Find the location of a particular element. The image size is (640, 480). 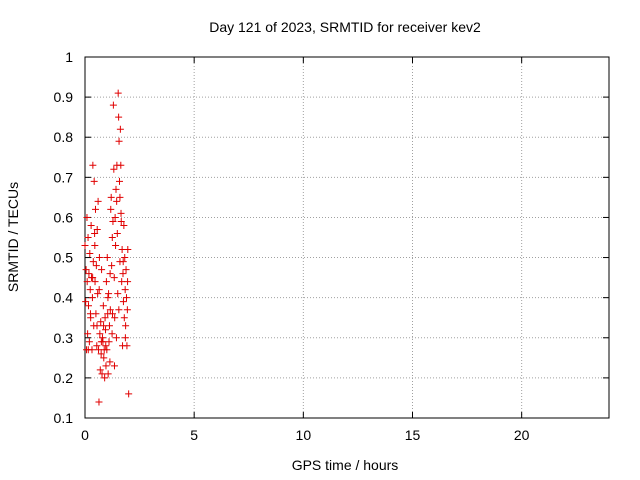

x-tick-labels: 0 5 10 15 20 is located at coordinates (305, 435).